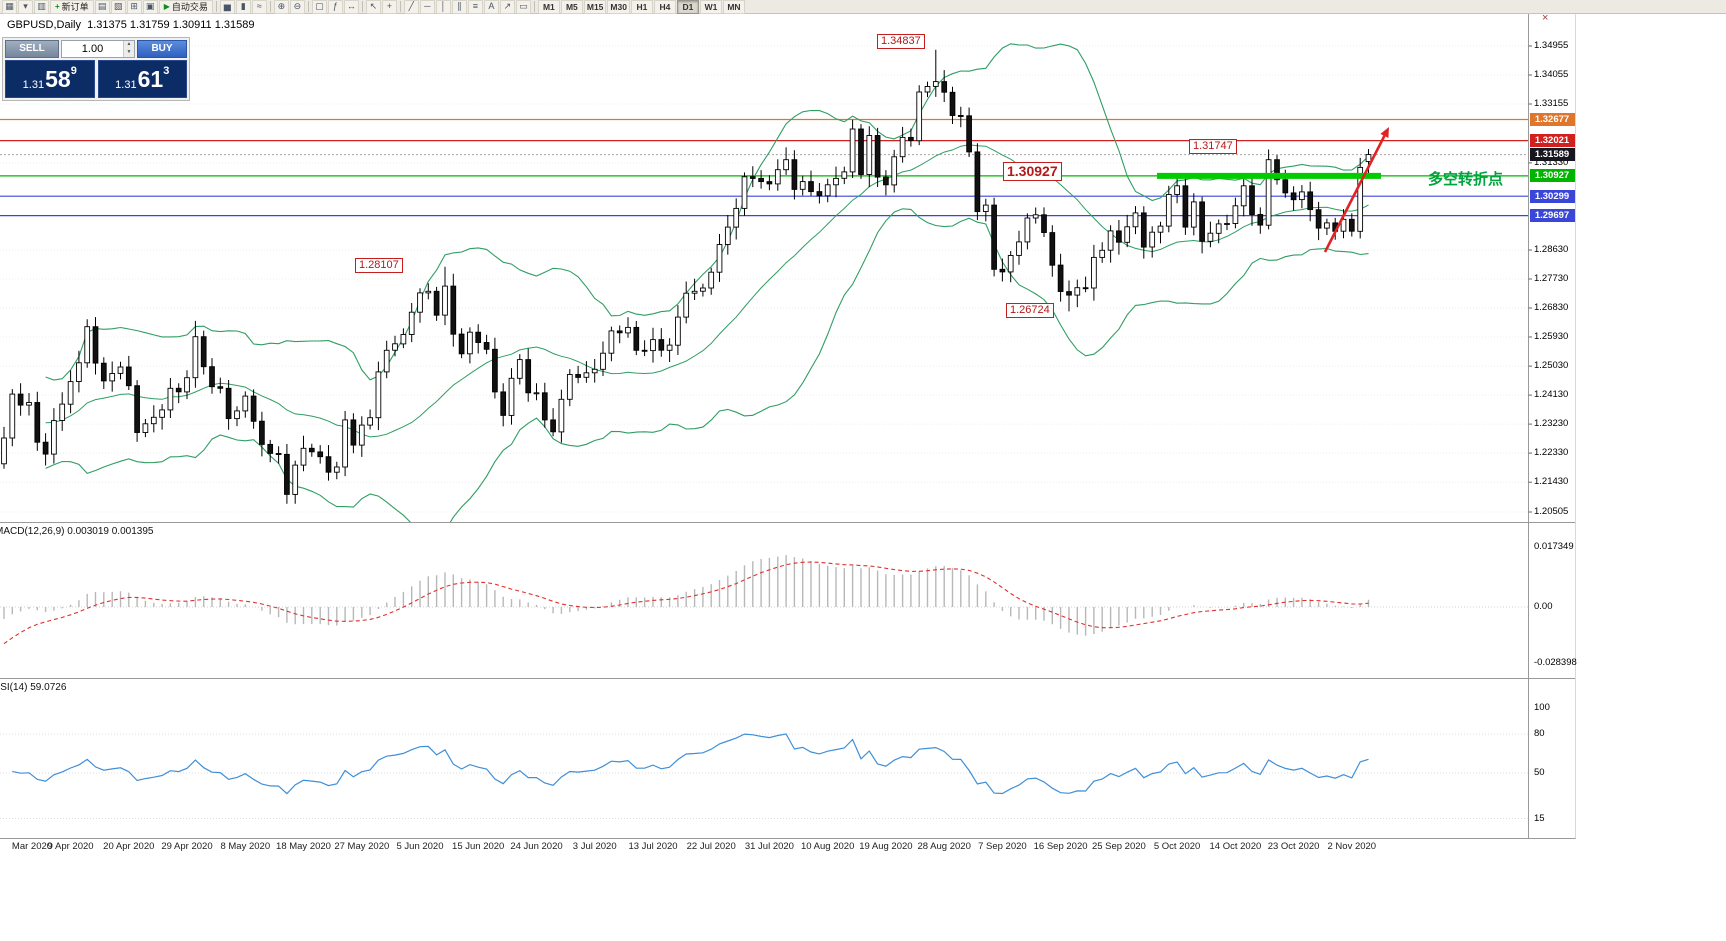  I want to click on buy-button: BUY, so click(162, 49).